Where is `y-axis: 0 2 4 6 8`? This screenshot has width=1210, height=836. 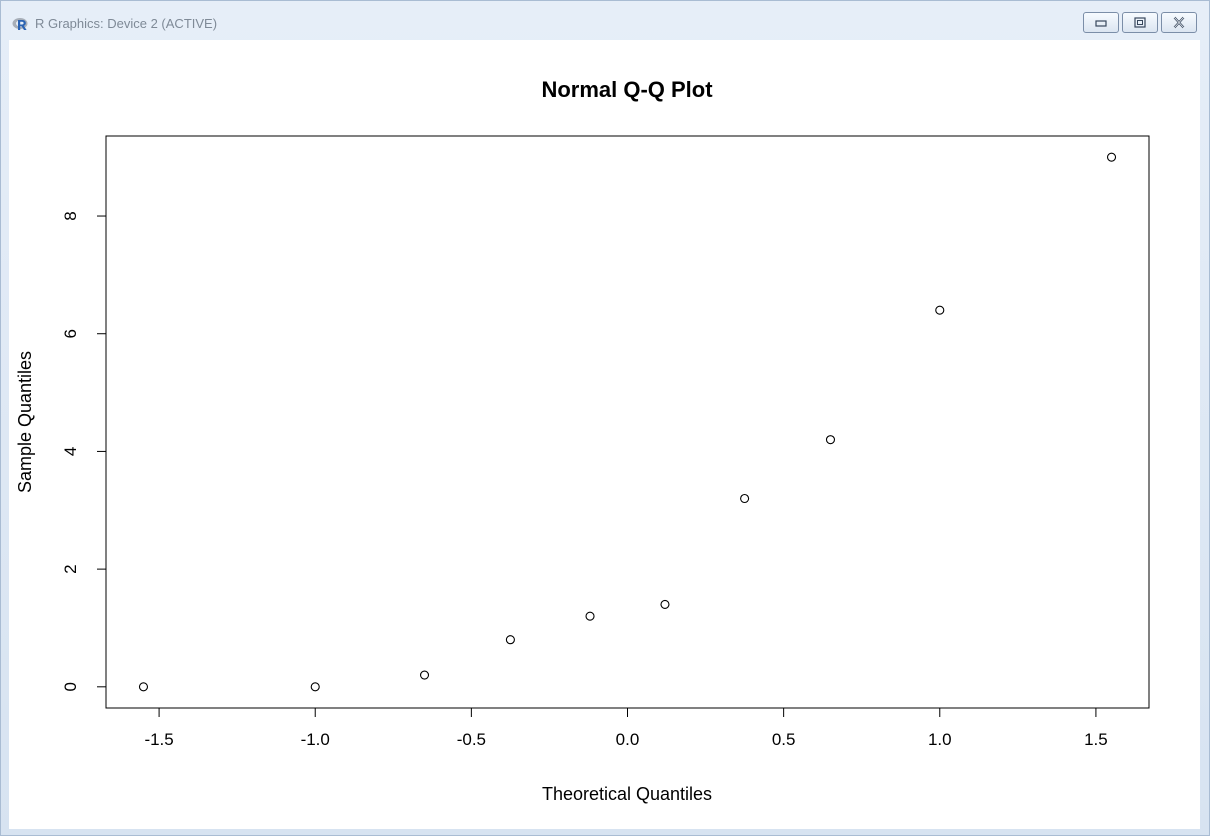
y-axis: 0 2 4 6 8 is located at coordinates (84, 451).